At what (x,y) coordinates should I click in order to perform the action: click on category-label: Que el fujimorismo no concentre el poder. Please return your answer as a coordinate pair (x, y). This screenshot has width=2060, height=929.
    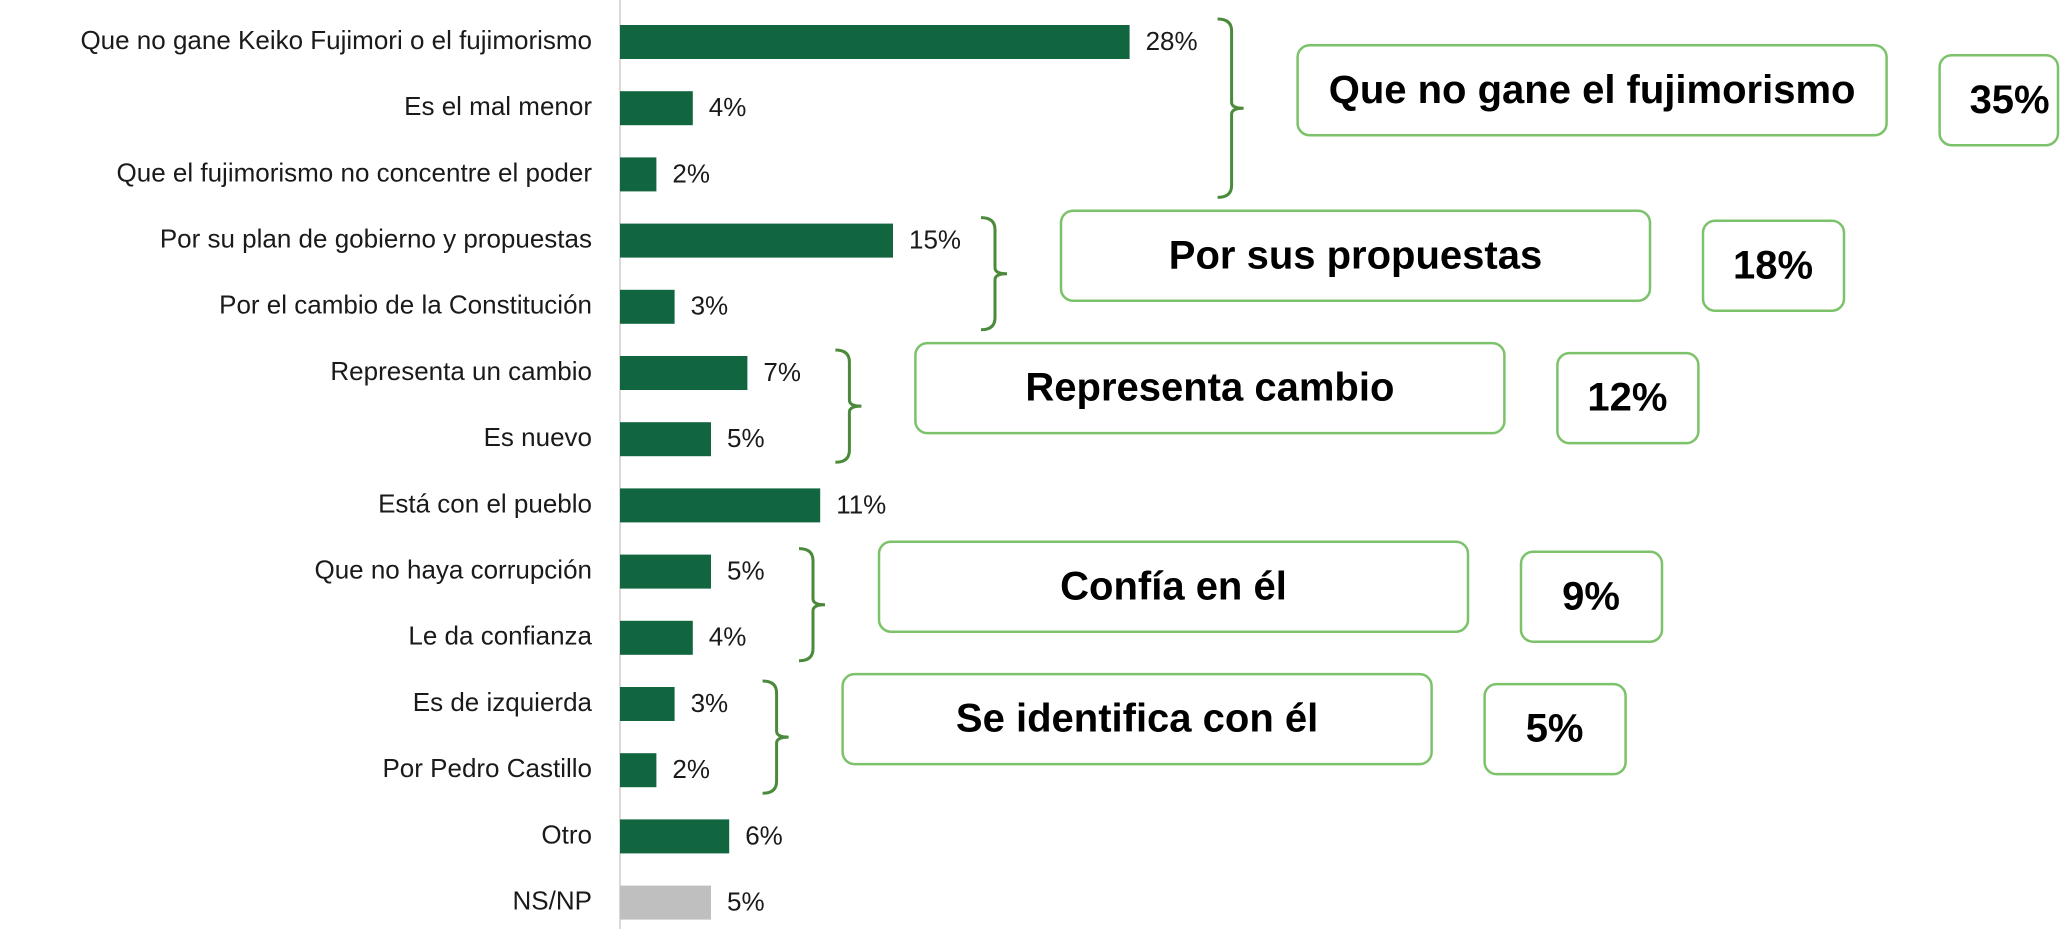
    Looking at the image, I should click on (355, 172).